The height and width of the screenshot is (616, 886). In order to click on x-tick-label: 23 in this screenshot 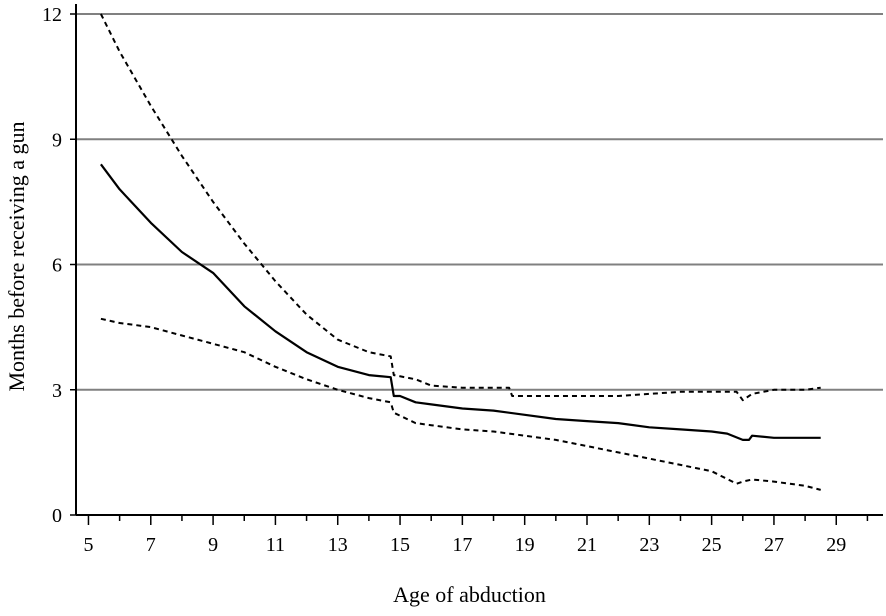, I will do `click(649, 545)`.